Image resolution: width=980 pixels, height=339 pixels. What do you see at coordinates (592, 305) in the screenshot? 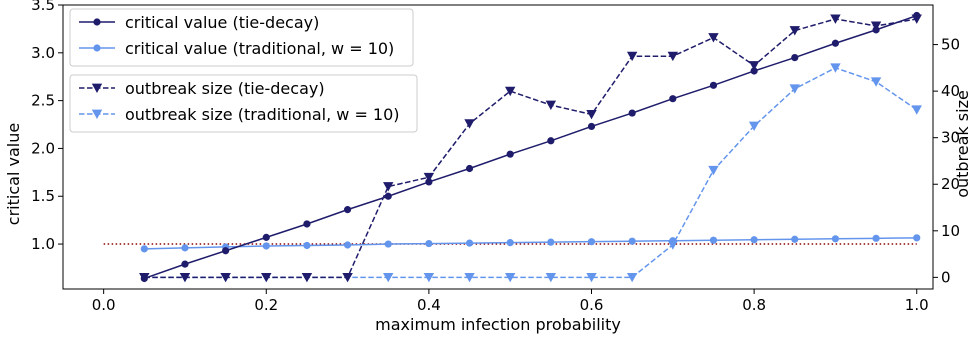
I see `x-tick-label-3: 0.6` at bounding box center [592, 305].